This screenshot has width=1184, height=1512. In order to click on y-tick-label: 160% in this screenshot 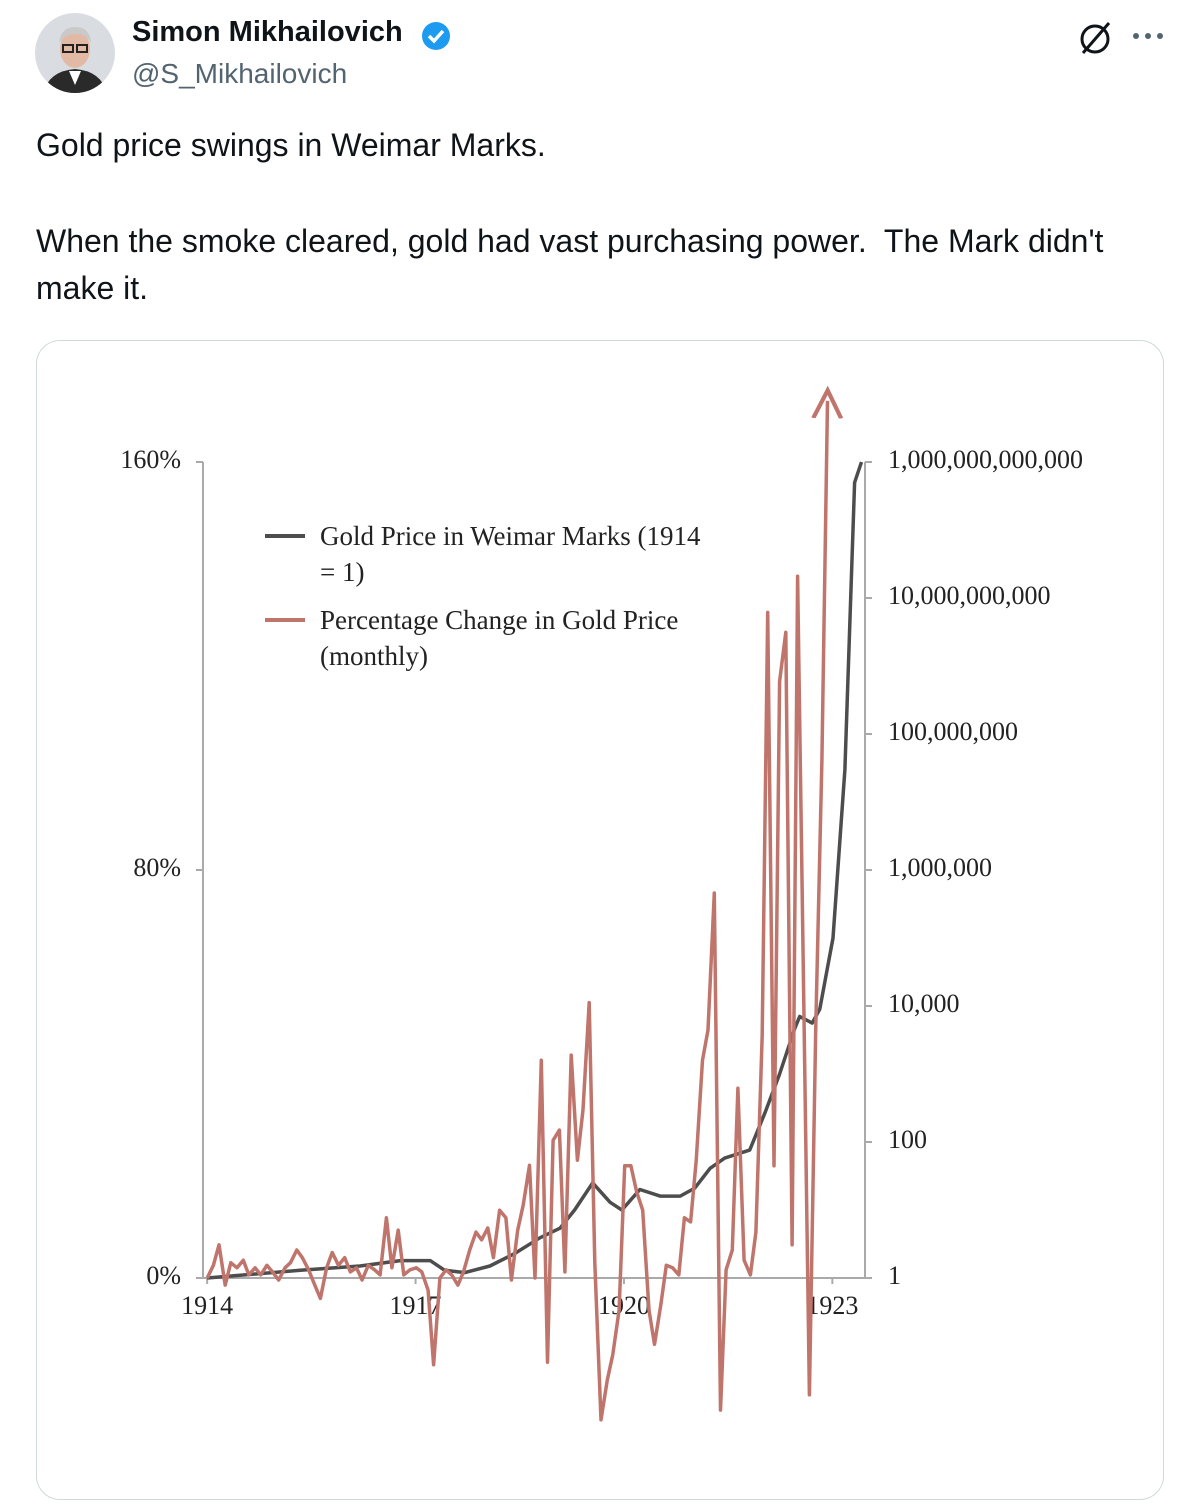, I will do `click(150, 459)`.